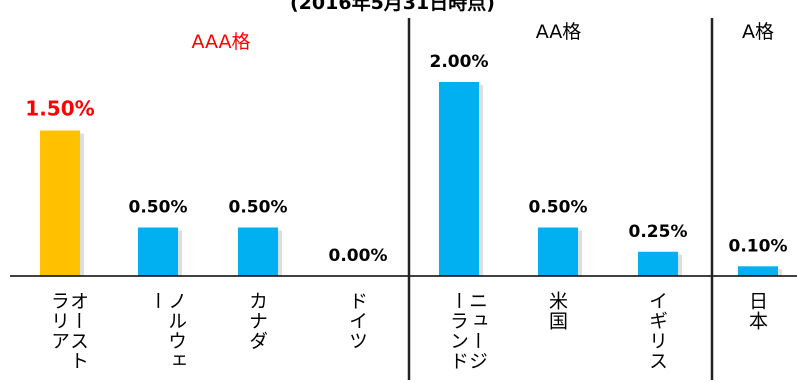 Image resolution: width=797 pixels, height=383 pixels. What do you see at coordinates (59, 109) in the screenshot?
I see `value-label-1: 1.50%` at bounding box center [59, 109].